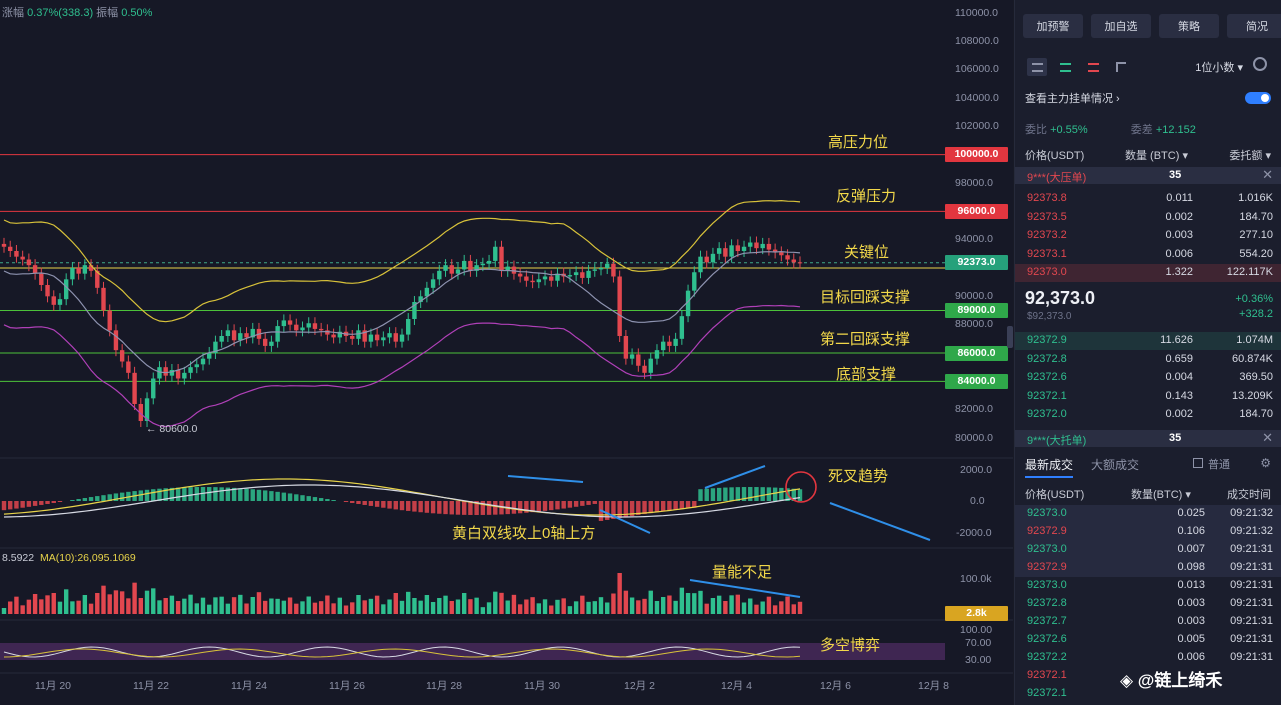  I want to click on decimal-select: 1位小数 ▾, so click(1219, 68).